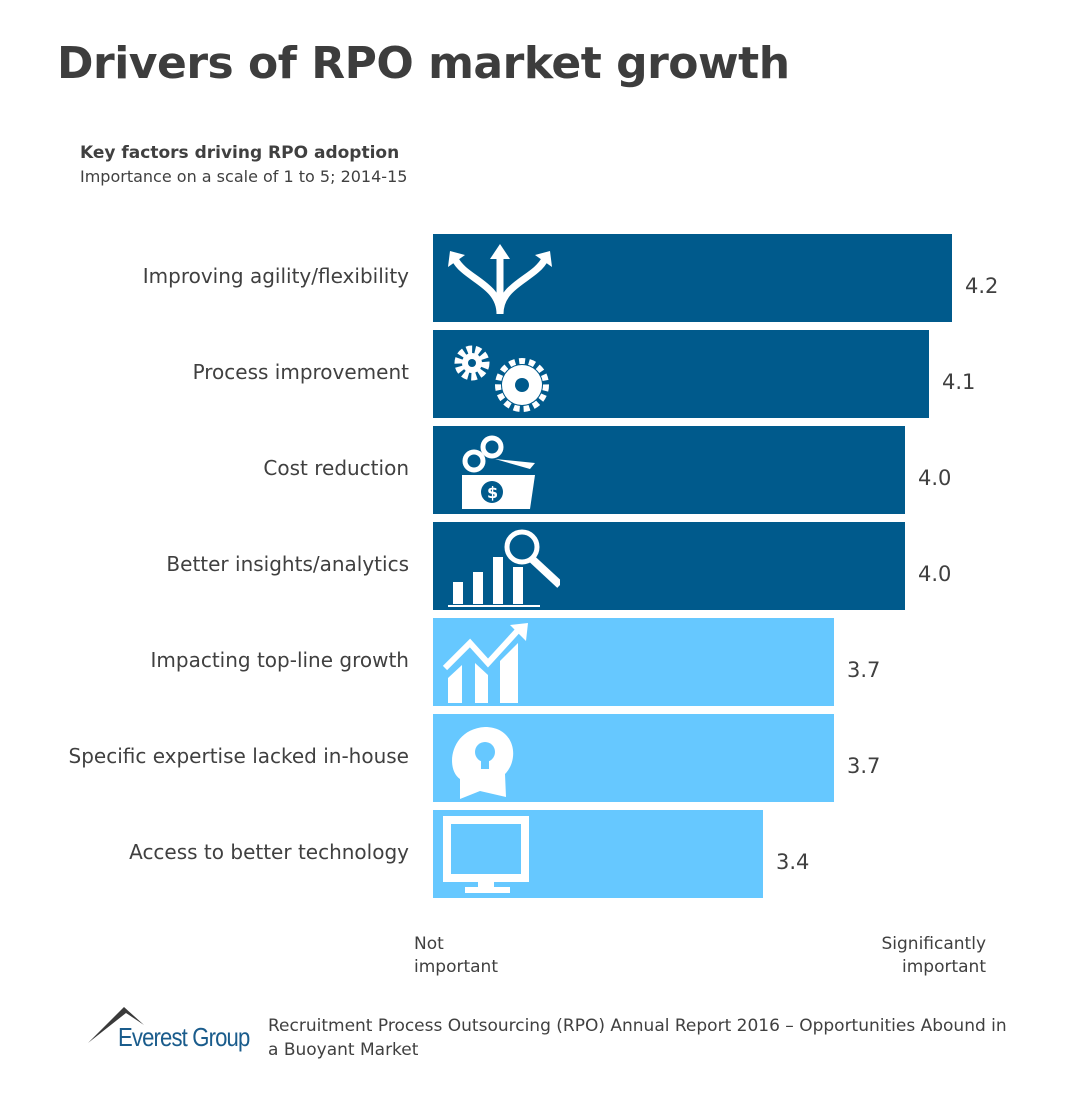 Image resolution: width=1065 pixels, height=1097 pixels. What do you see at coordinates (269, 852) in the screenshot?
I see `category-label: Access to better technology` at bounding box center [269, 852].